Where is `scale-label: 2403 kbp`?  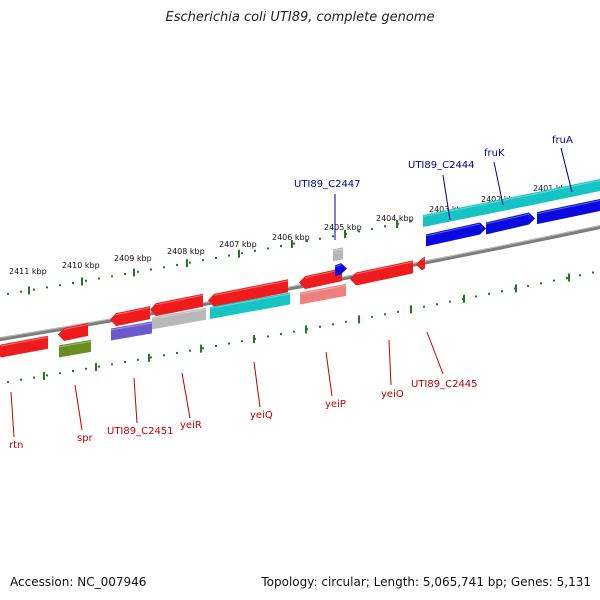 scale-label: 2403 kbp is located at coordinates (448, 209).